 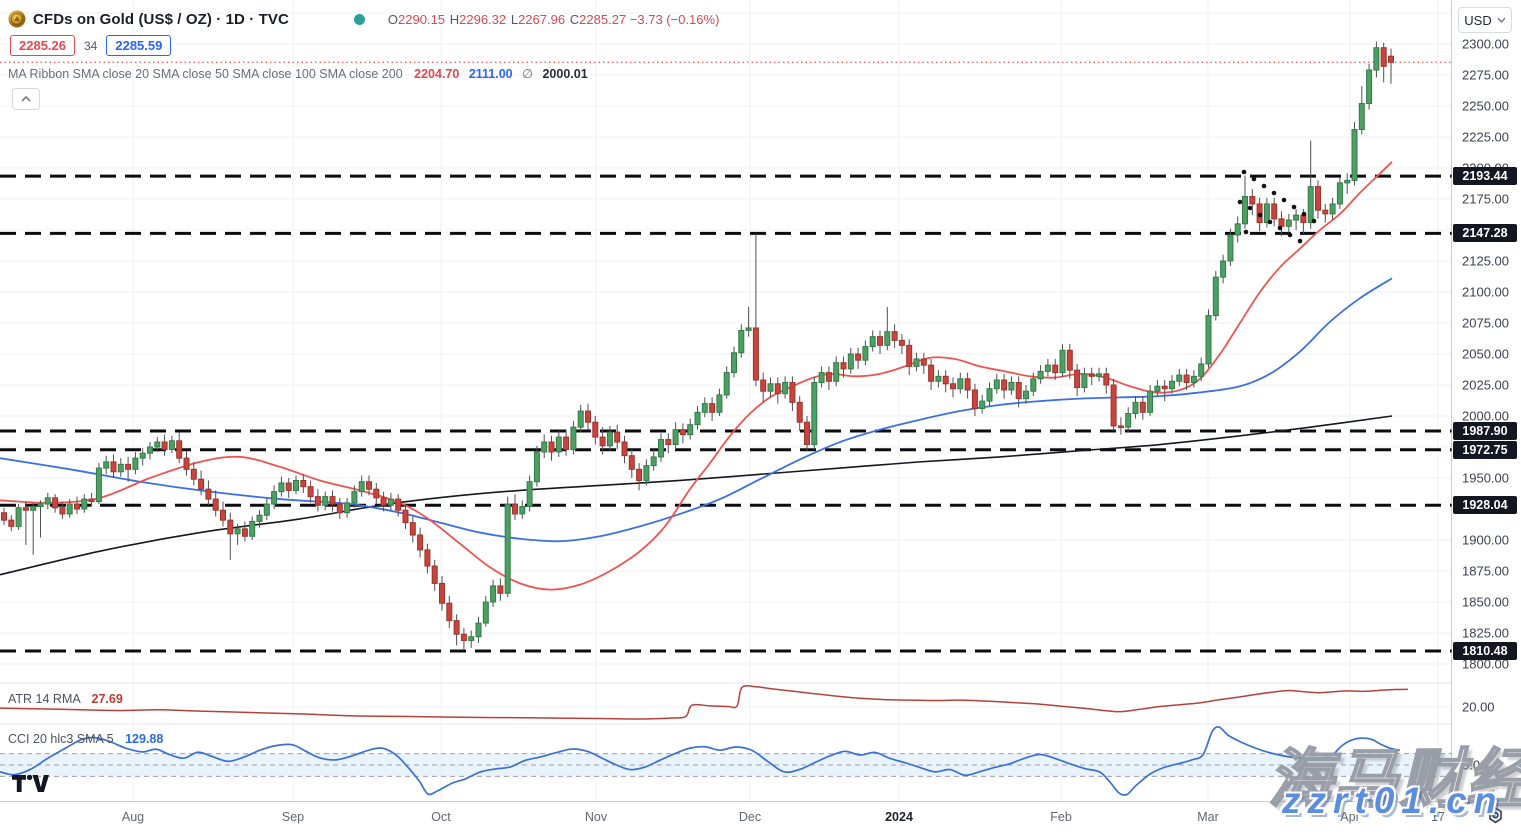 What do you see at coordinates (42, 45) in the screenshot?
I see `sell-price-button: 2285.26` at bounding box center [42, 45].